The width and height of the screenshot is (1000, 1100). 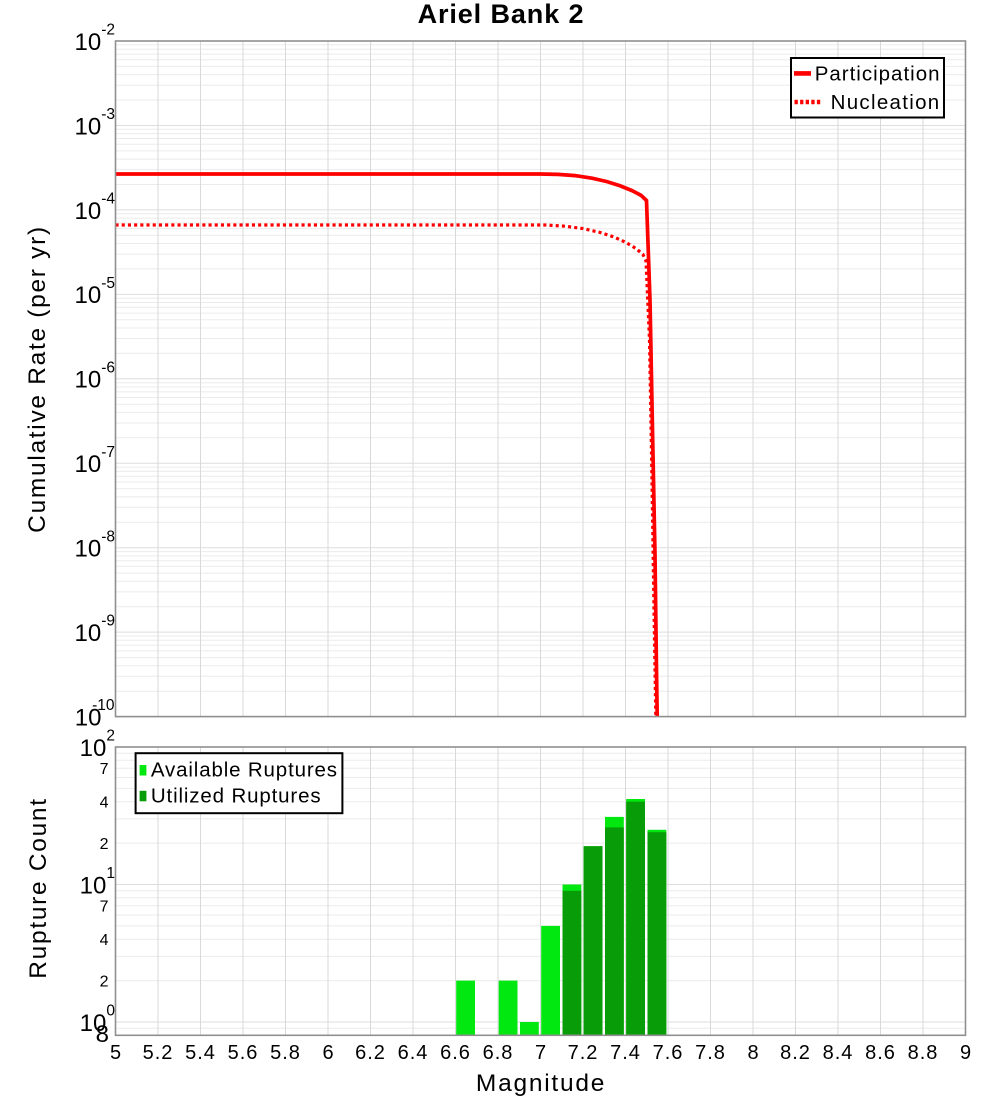 I want to click on svg-text: Magnitude, so click(x=541, y=1083).